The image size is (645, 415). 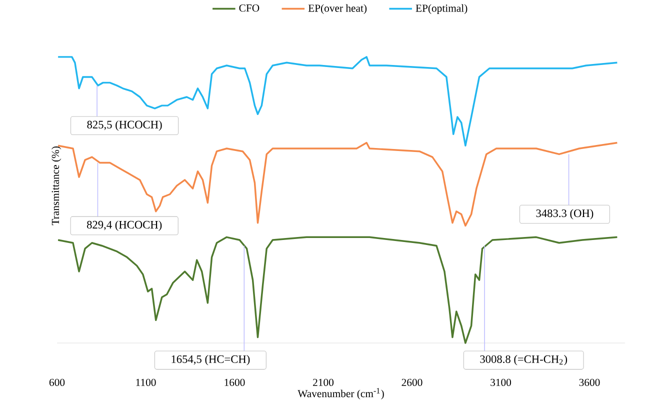 I want to click on annotation: 3483.3 (OH), so click(x=565, y=214).